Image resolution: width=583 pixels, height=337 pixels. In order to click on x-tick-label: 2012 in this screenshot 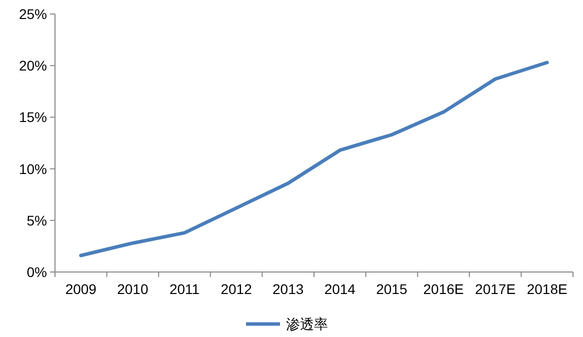, I will do `click(236, 289)`.